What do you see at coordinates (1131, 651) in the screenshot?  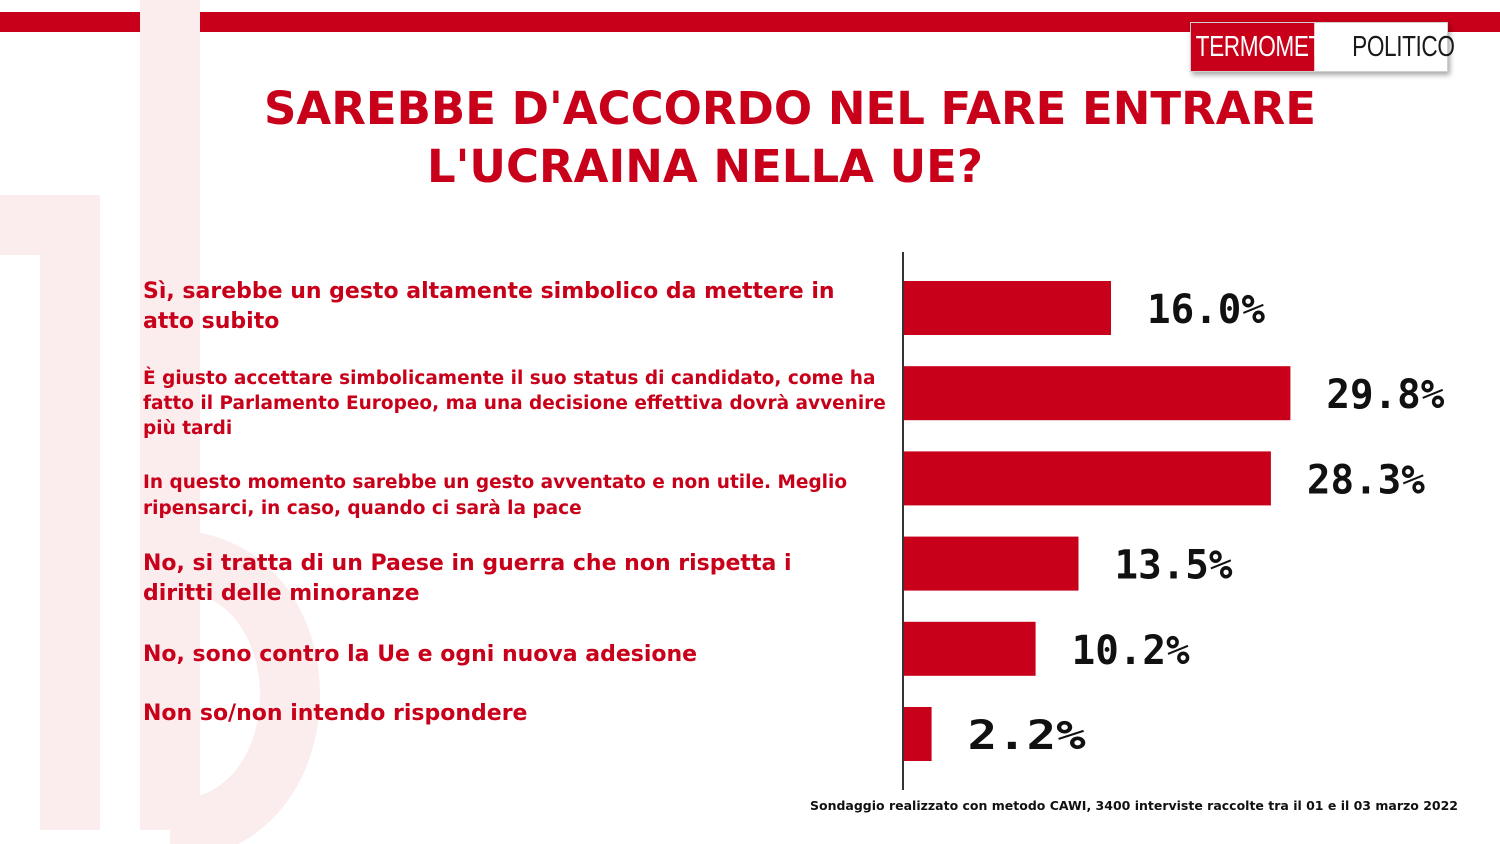 I see `bar-value-label-5: 10.2%` at bounding box center [1131, 651].